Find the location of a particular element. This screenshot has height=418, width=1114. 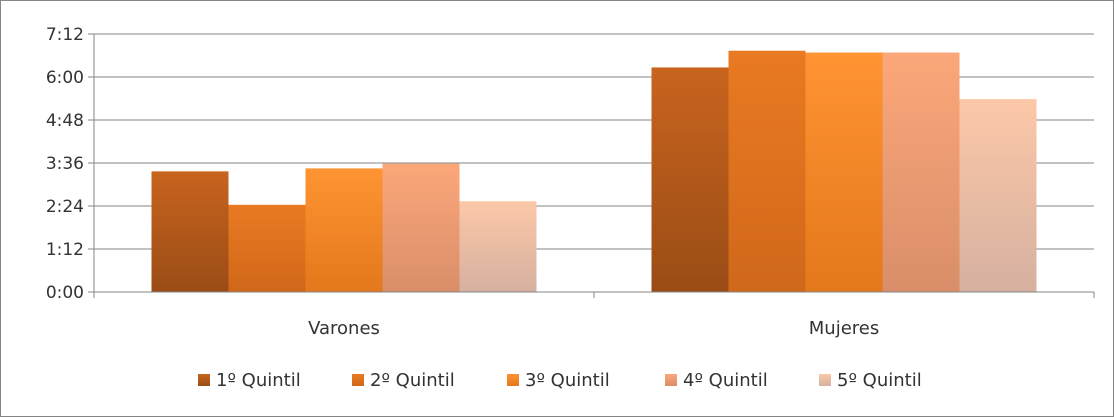

category-labels: Varones Mujeres is located at coordinates (593, 328).